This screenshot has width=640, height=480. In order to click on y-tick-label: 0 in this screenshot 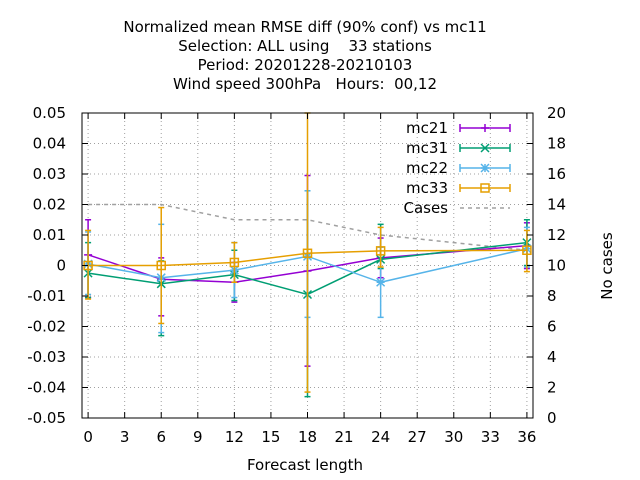, I will do `click(61, 266)`.